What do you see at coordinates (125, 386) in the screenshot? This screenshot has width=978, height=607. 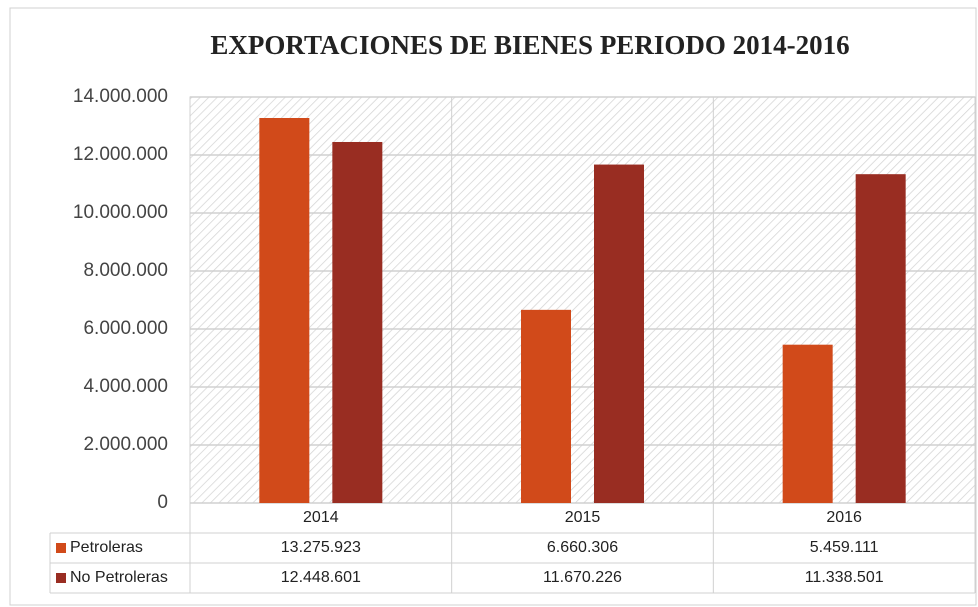 I see `y-tick-label: 4.000.000` at bounding box center [125, 386].